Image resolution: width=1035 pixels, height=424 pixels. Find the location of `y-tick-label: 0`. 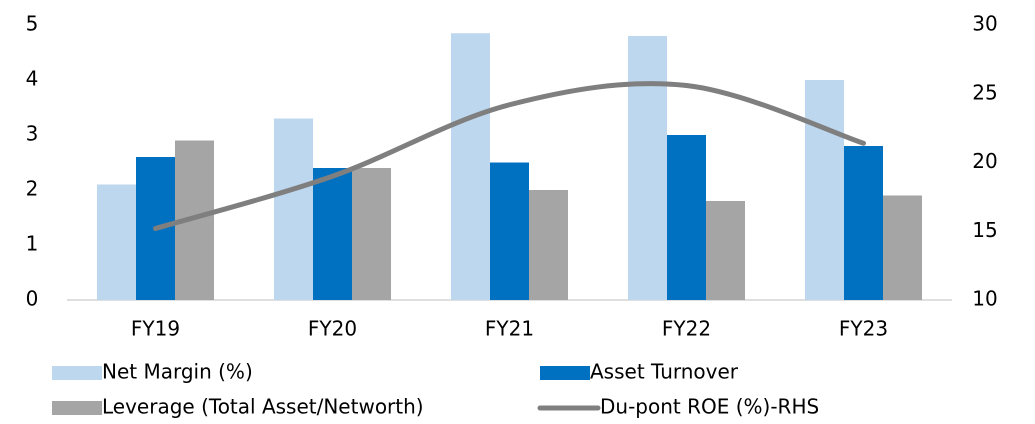

y-tick-label: 0 is located at coordinates (32, 299).